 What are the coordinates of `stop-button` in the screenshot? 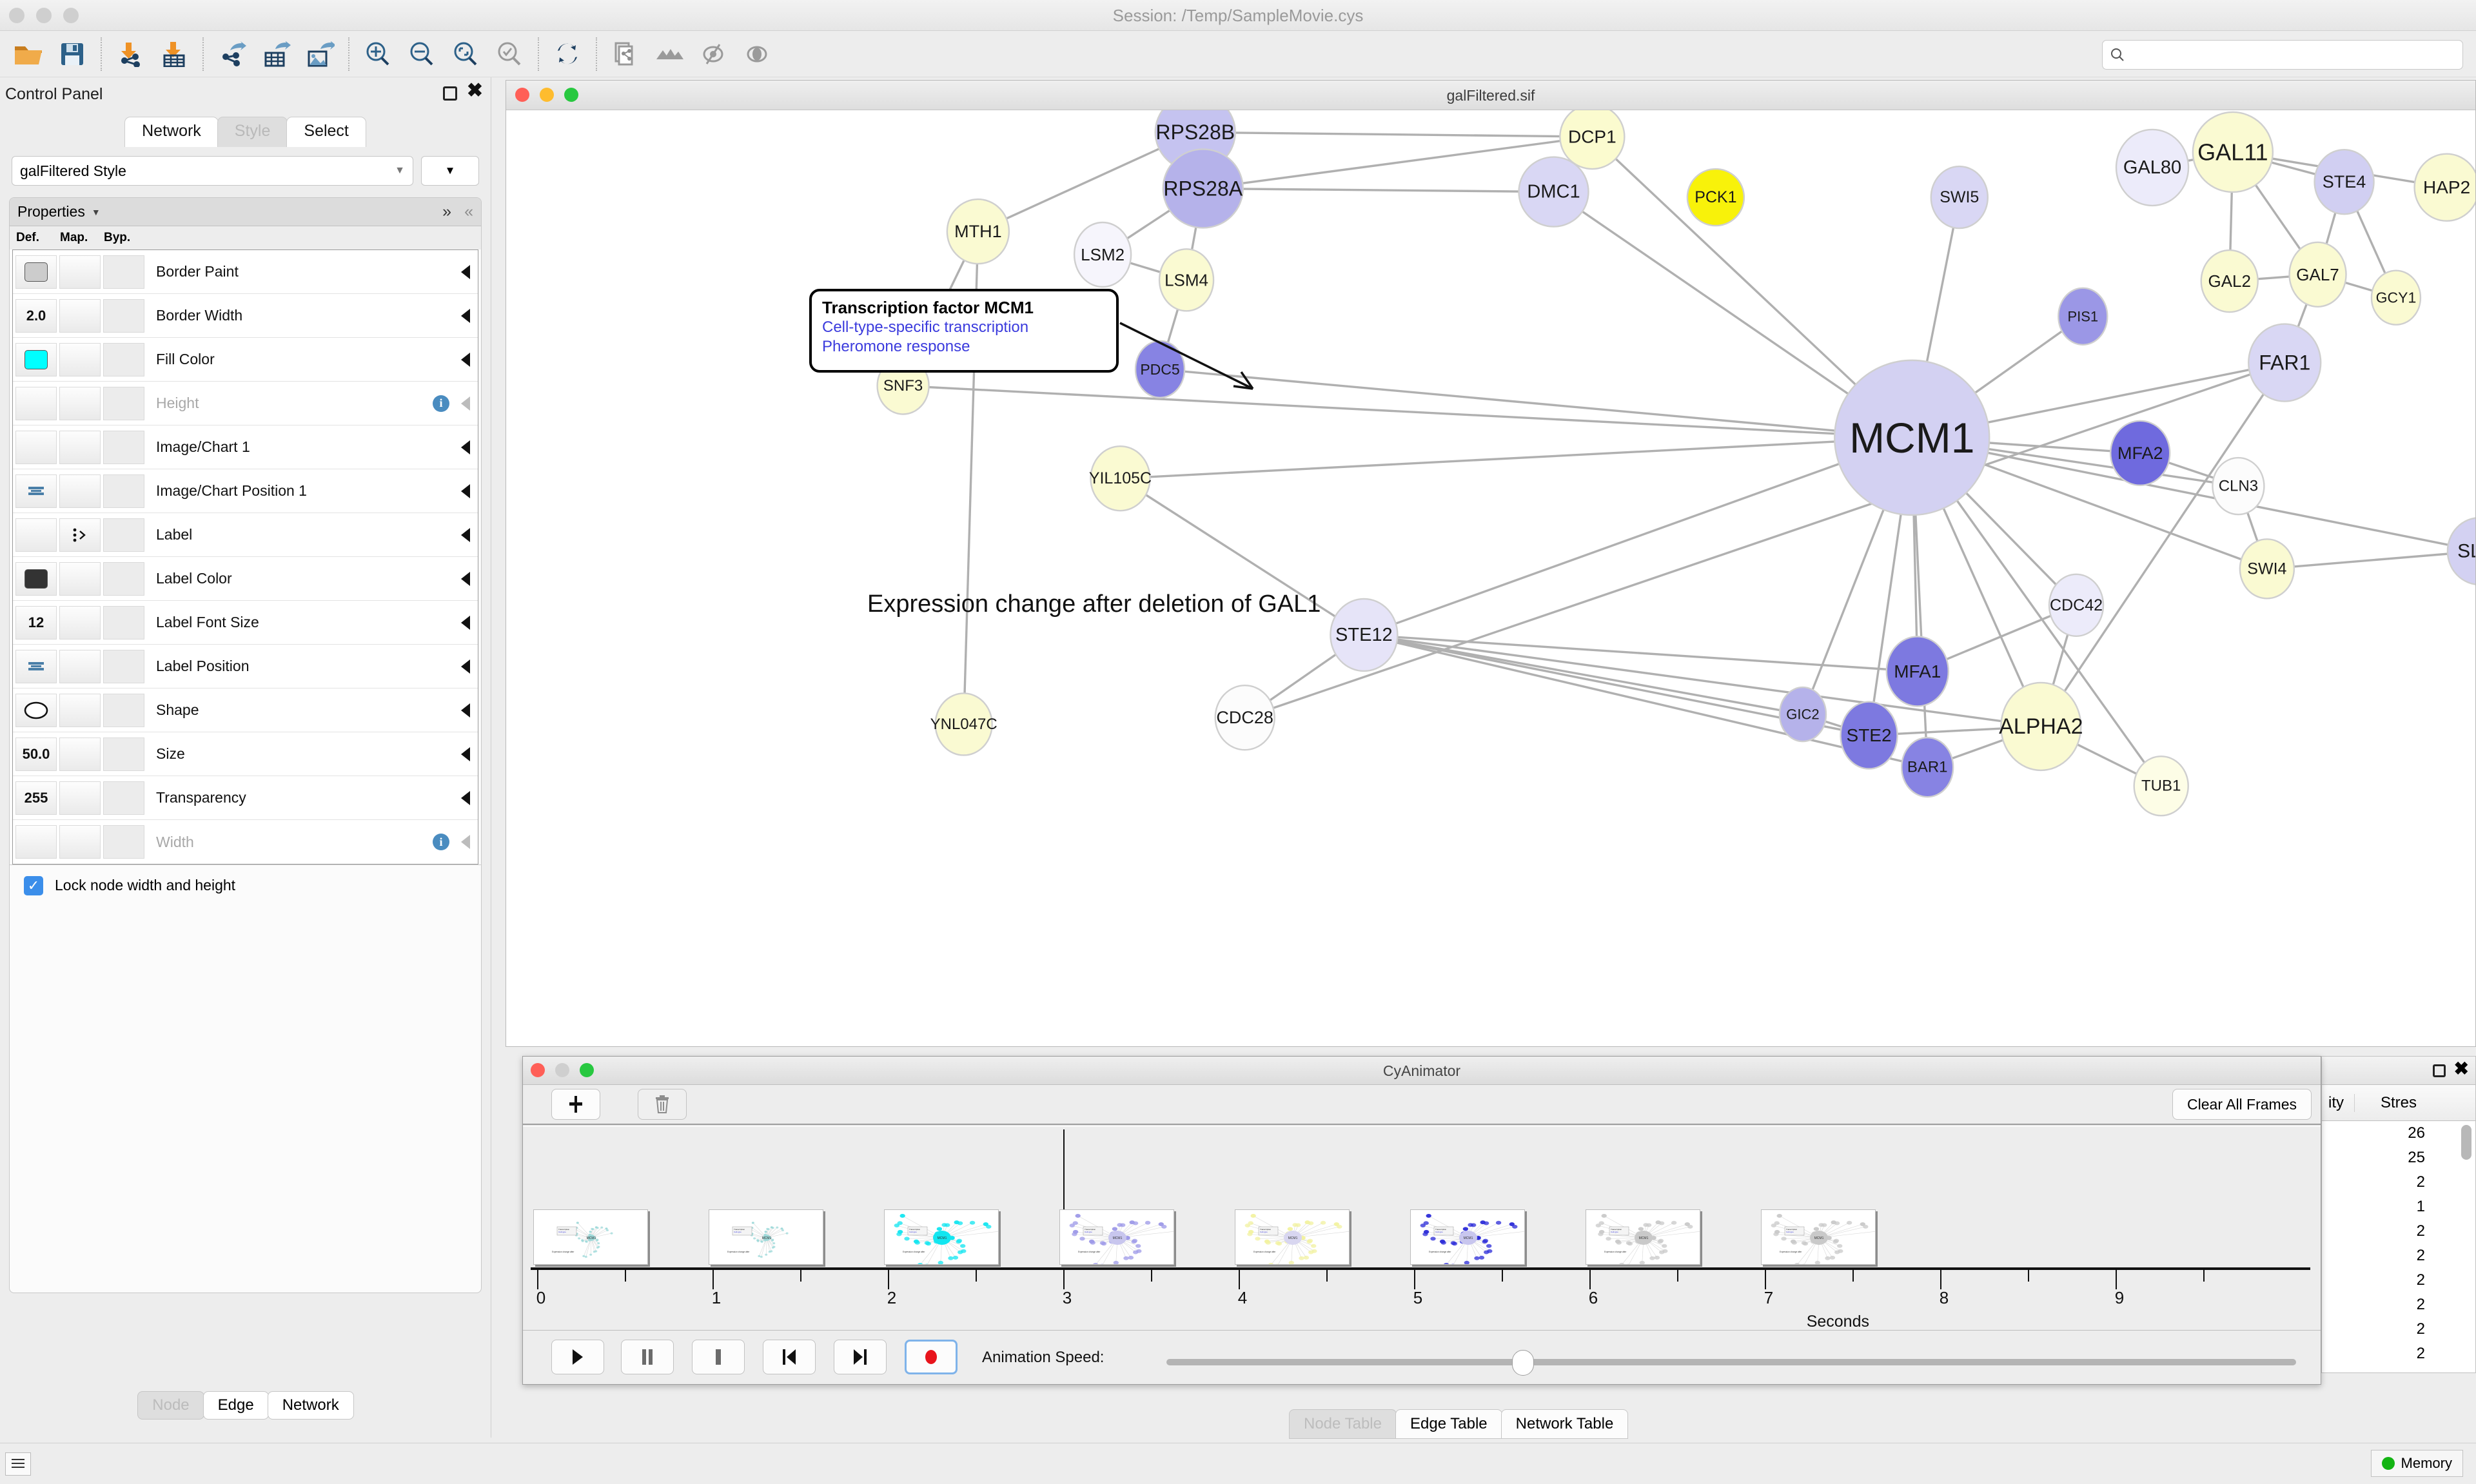 It's located at (718, 1357).